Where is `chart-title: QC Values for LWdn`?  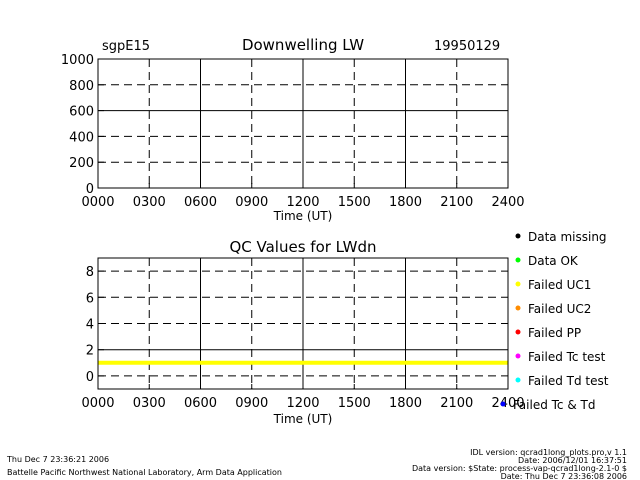 chart-title: QC Values for LWdn is located at coordinates (302, 247).